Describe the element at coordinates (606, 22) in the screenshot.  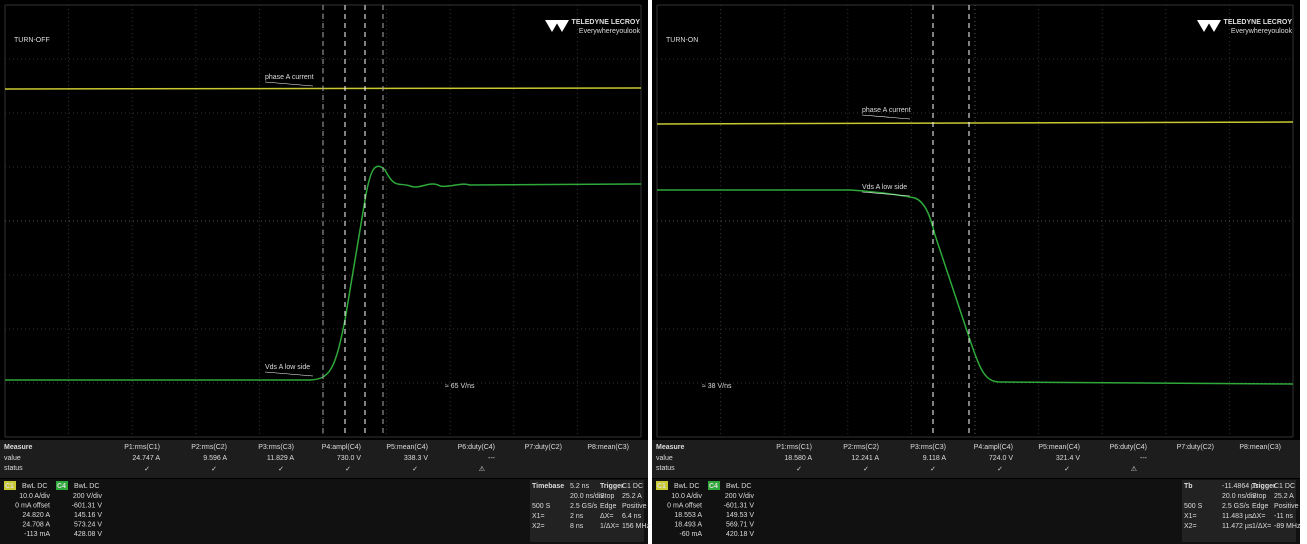
I see `brand: TELEDYNE LECROY` at that location.